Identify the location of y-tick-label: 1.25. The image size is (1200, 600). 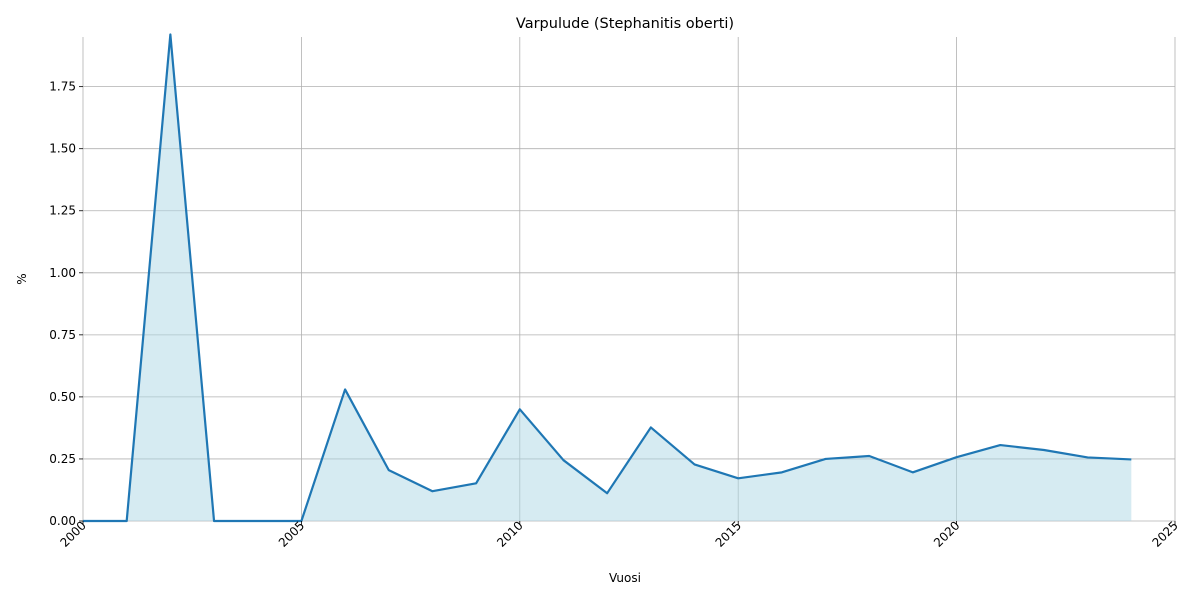
(62, 211).